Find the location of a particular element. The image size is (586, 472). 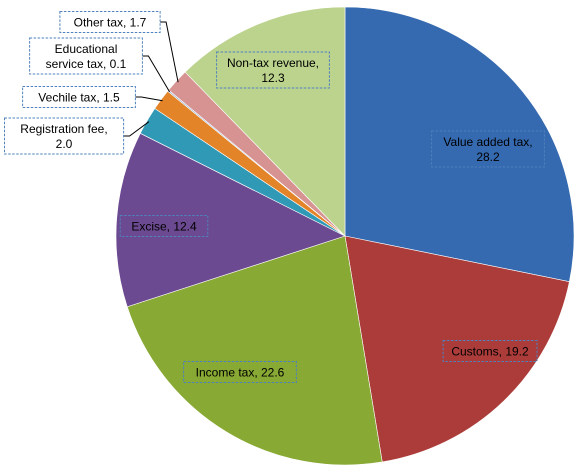

label-non-tax-revenue: Non-tax revenue,12.3 is located at coordinates (273, 70).